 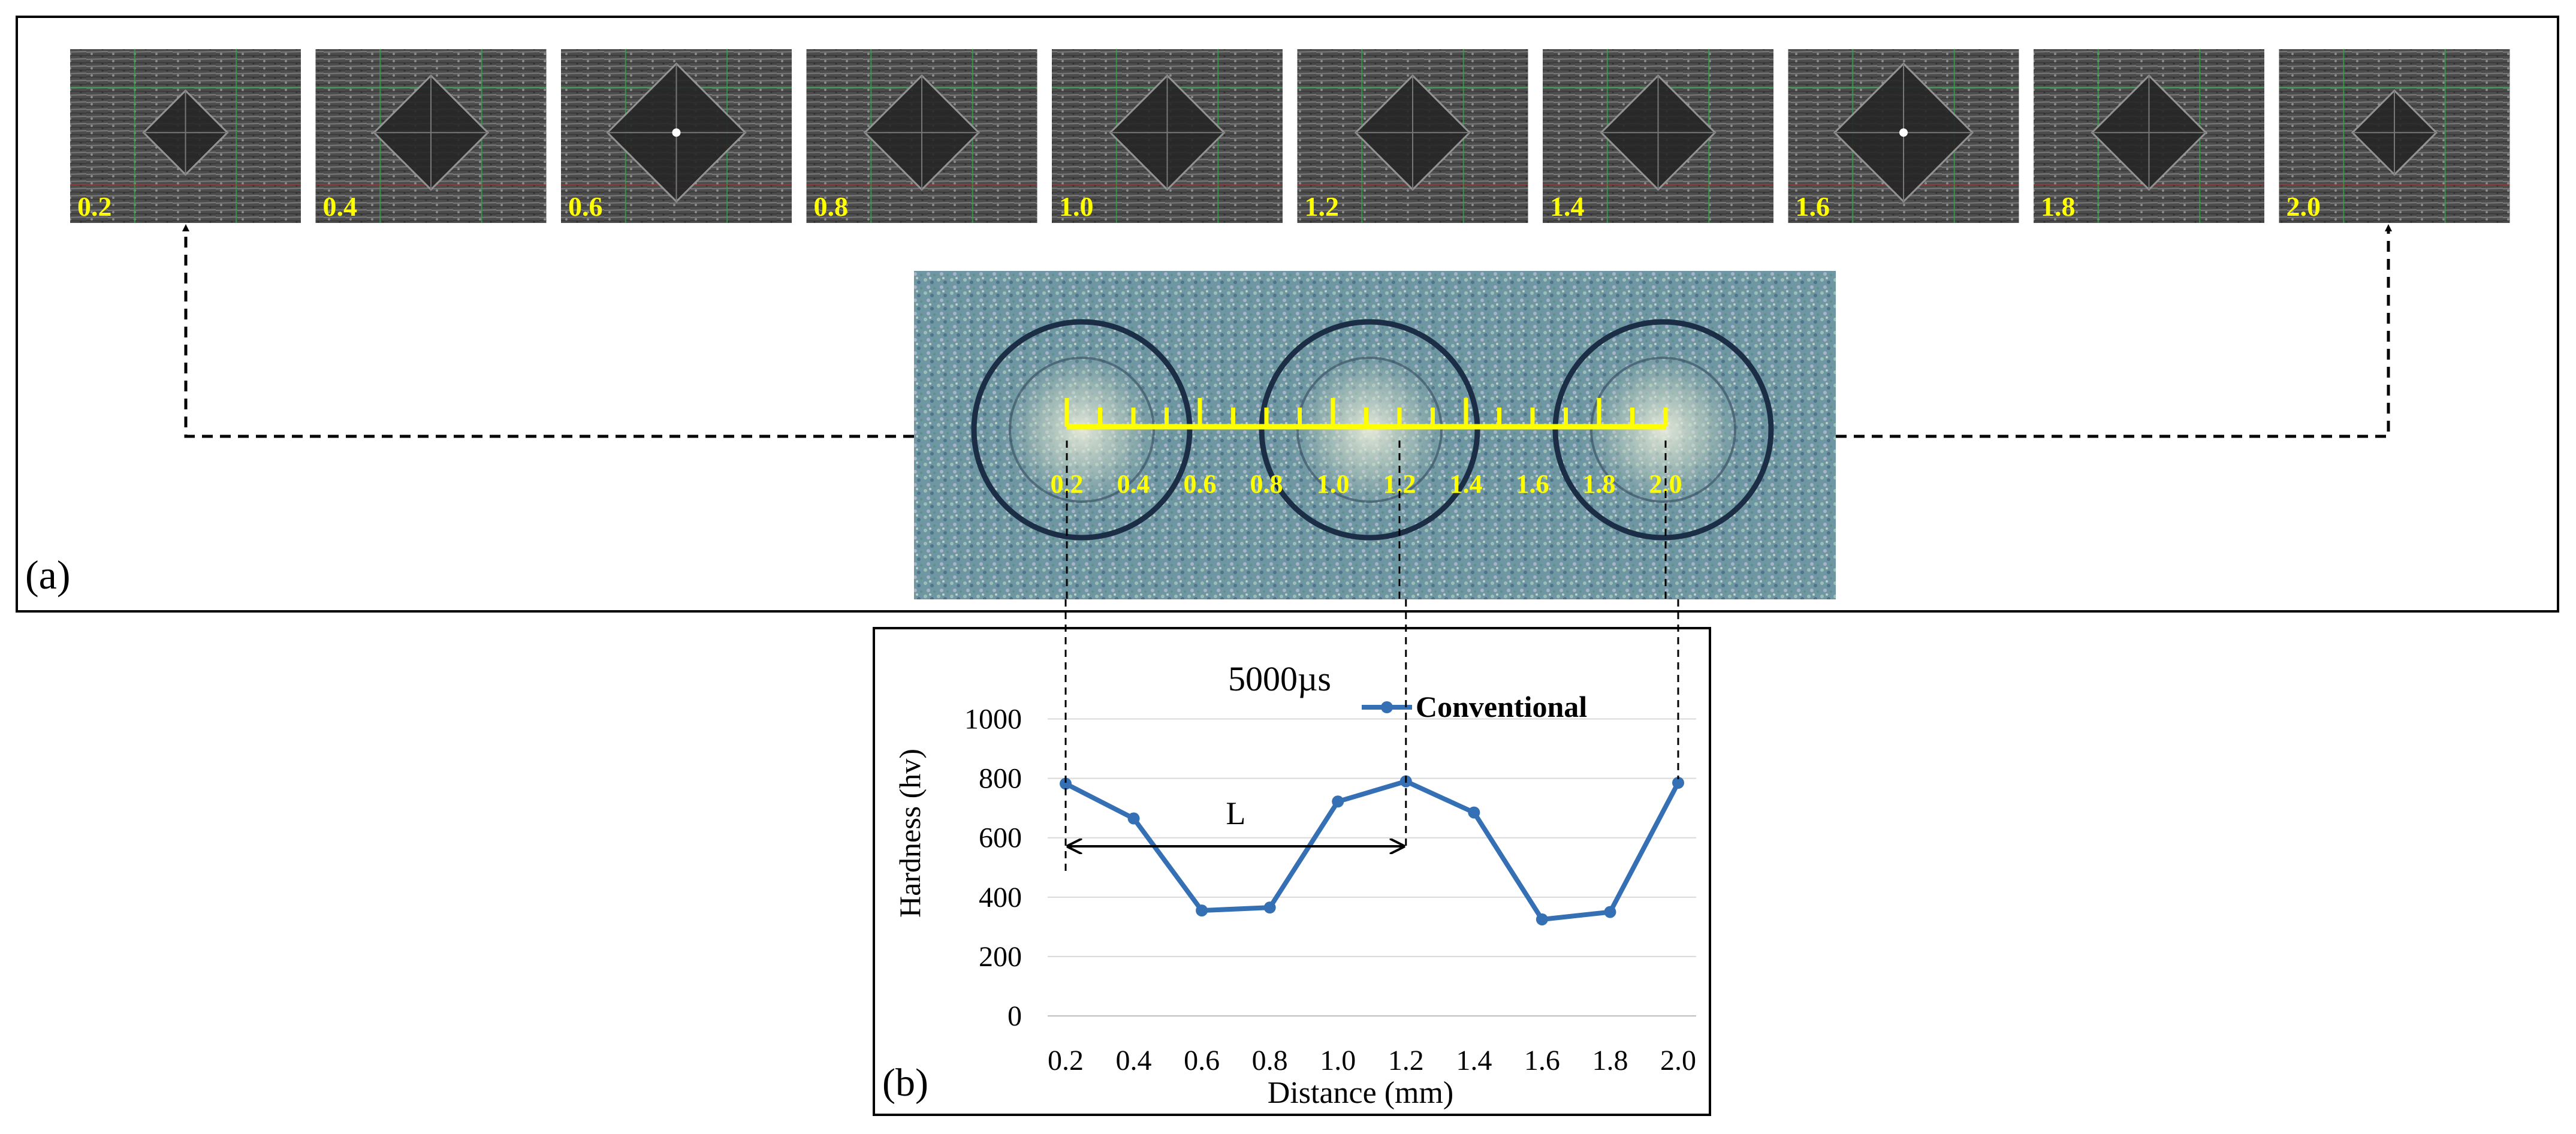 I want to click on micrograph-label: 0.2, so click(x=94, y=207).